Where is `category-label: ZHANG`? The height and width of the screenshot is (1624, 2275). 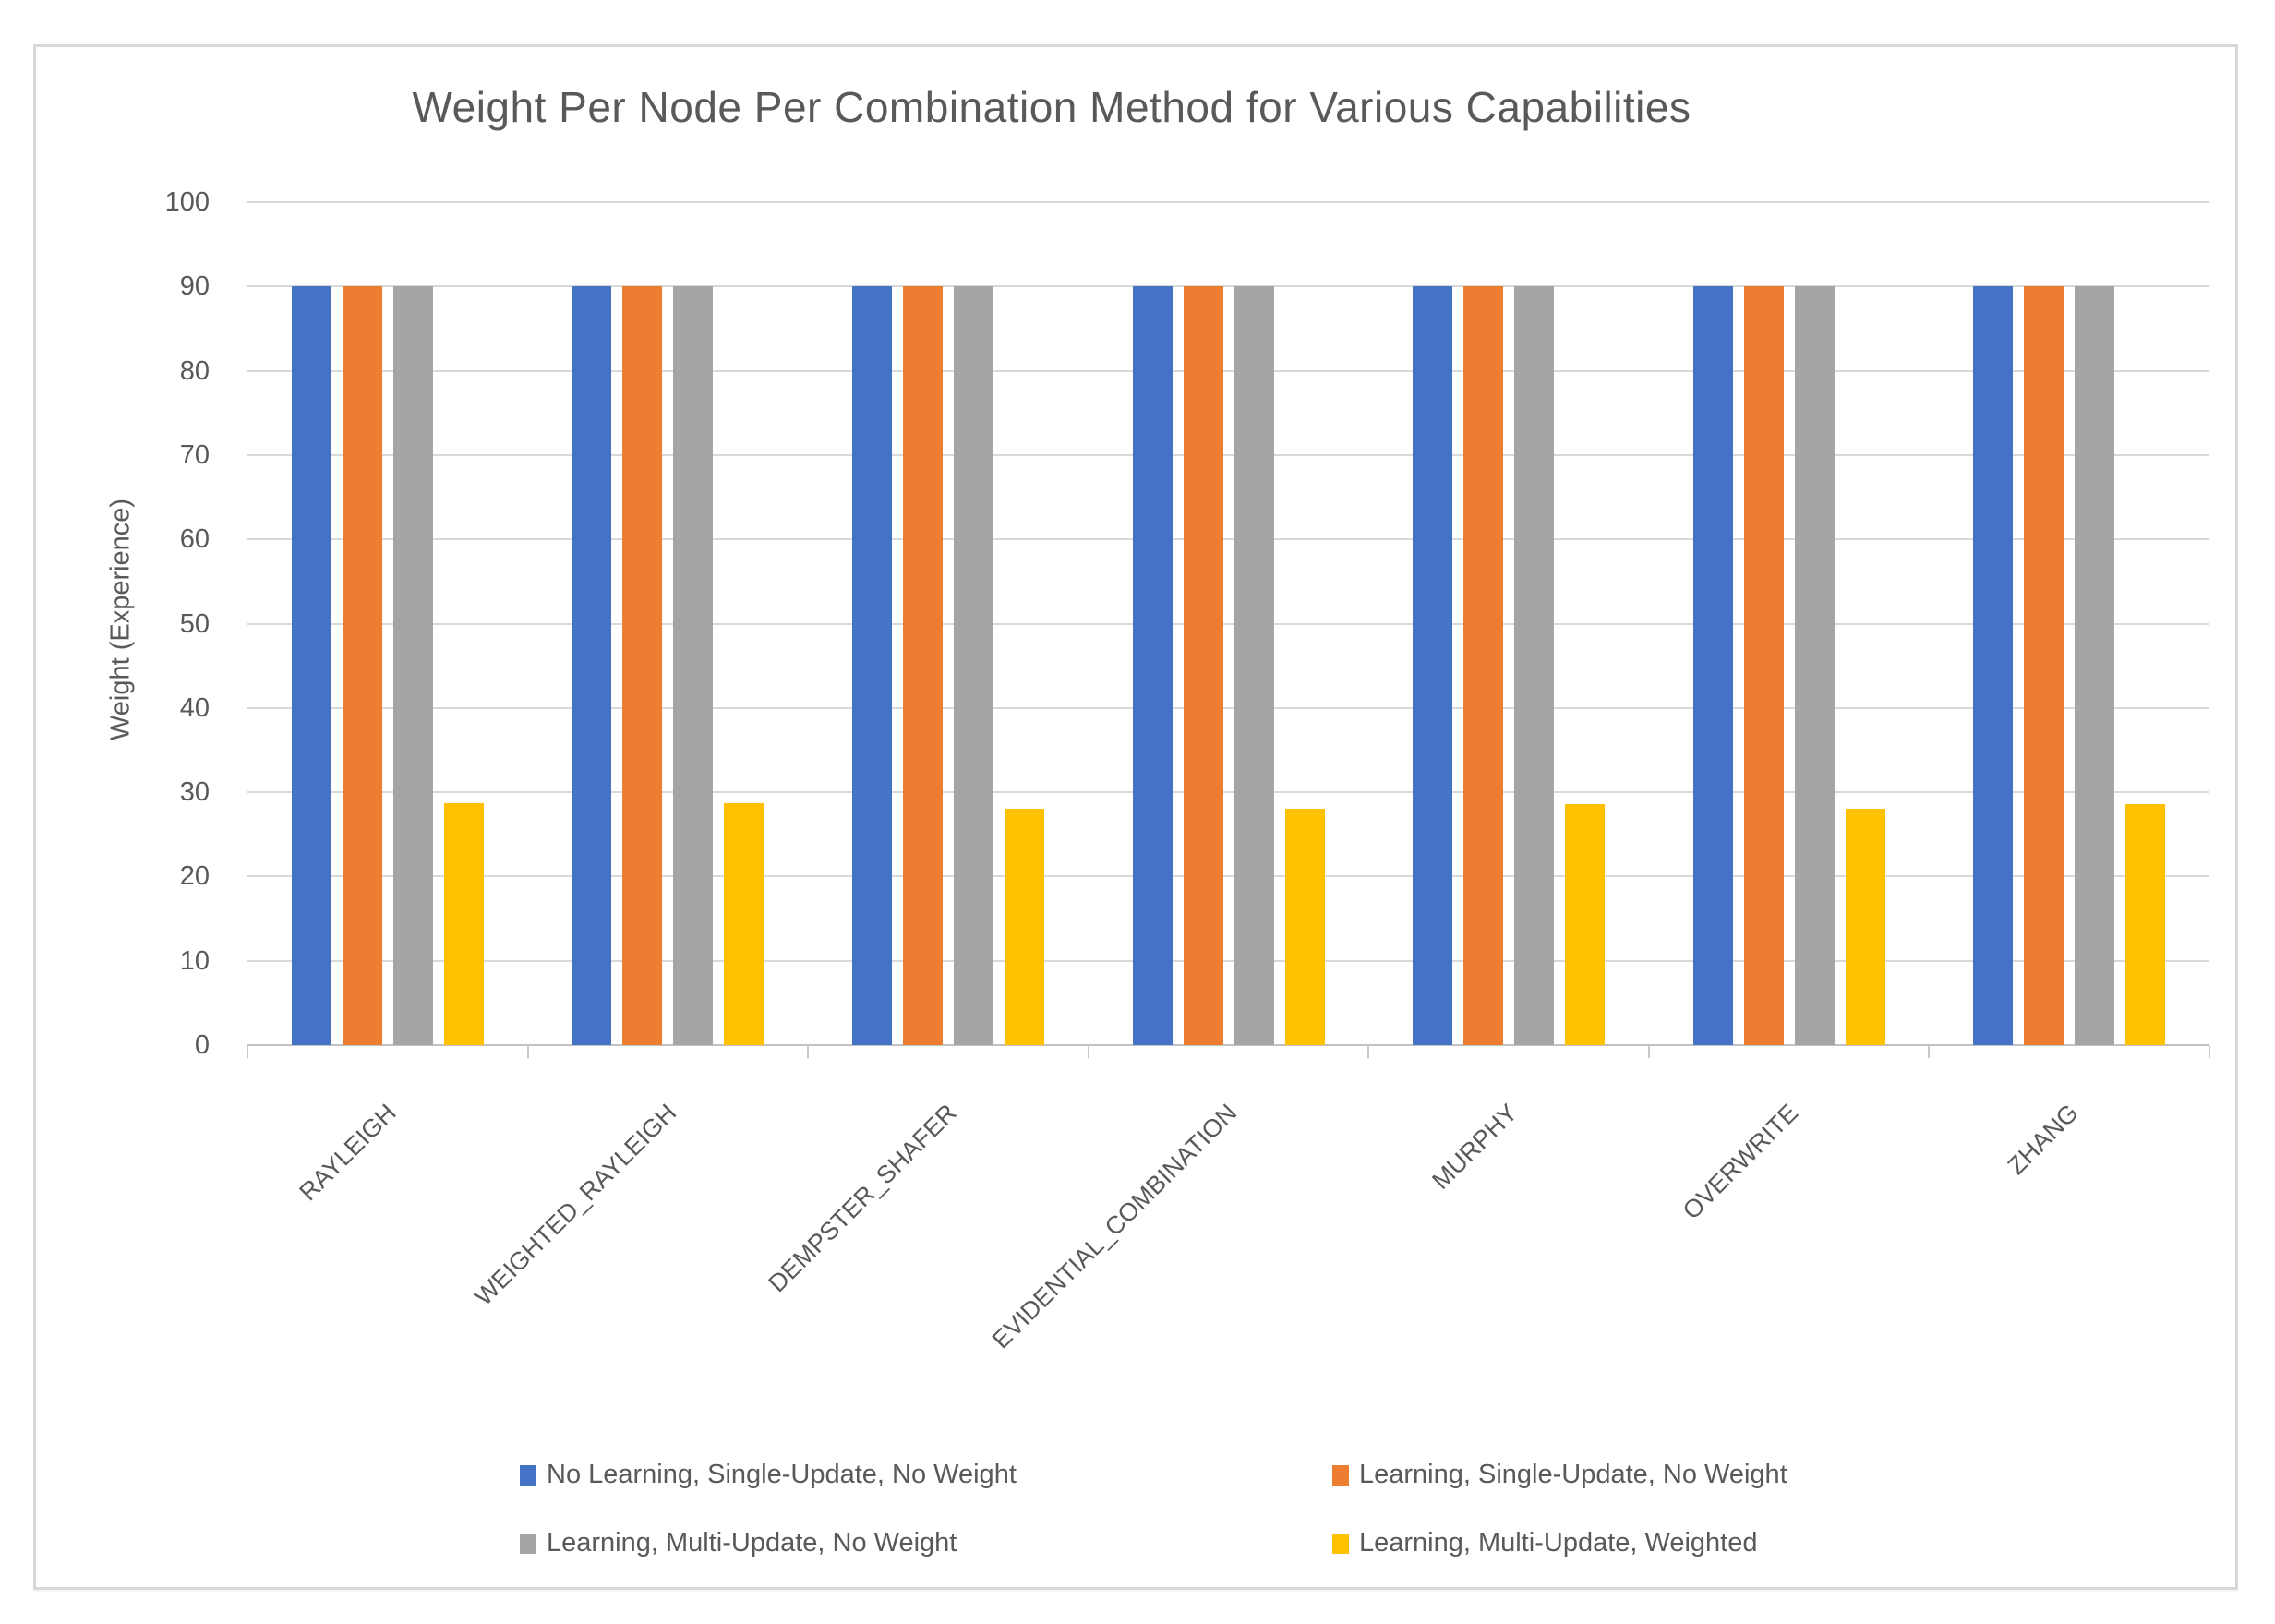 category-label: ZHANG is located at coordinates (2043, 1140).